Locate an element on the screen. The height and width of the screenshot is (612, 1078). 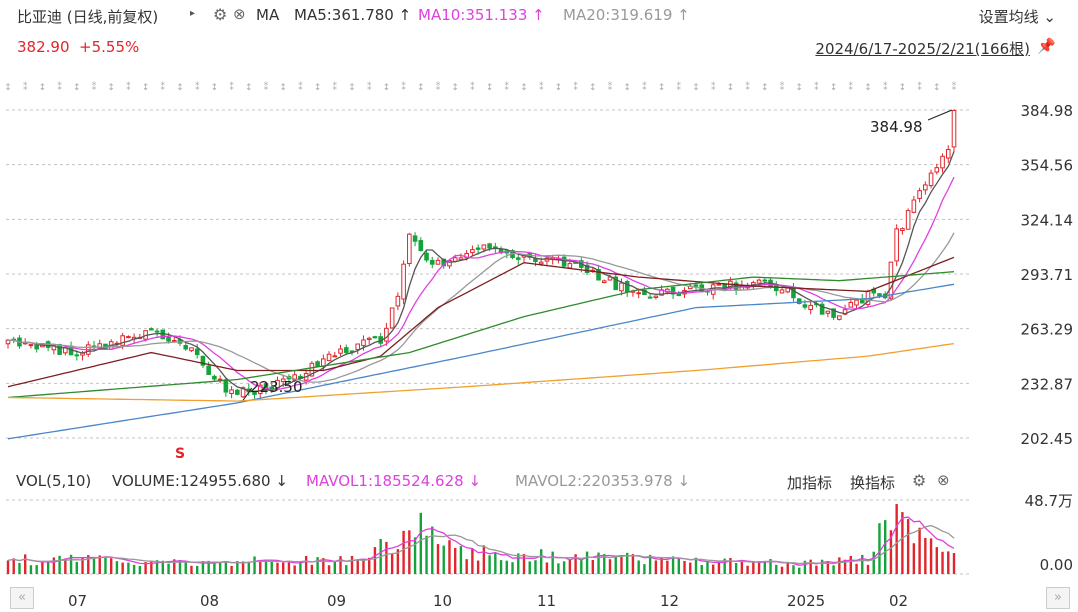
ma-settings-button: 设置均线 ⌄ is located at coordinates (1017, 17).